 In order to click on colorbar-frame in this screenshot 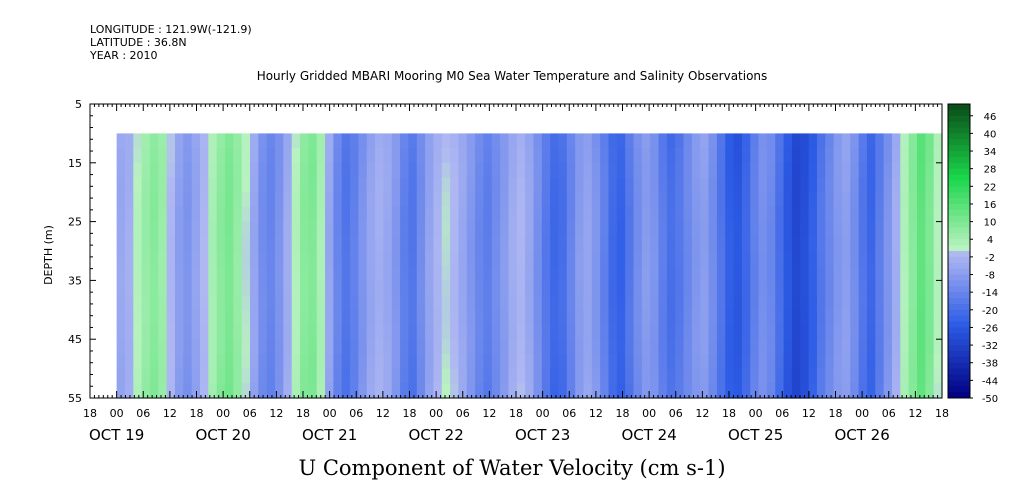, I will do `click(959, 251)`.